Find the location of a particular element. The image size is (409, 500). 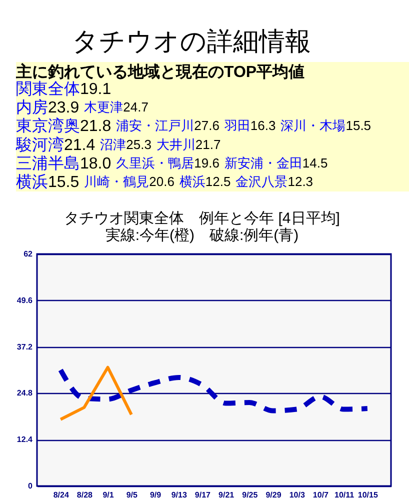

chart-subtitle: 実線:今年(橙) 破線:例年(青) is located at coordinates (202, 235).